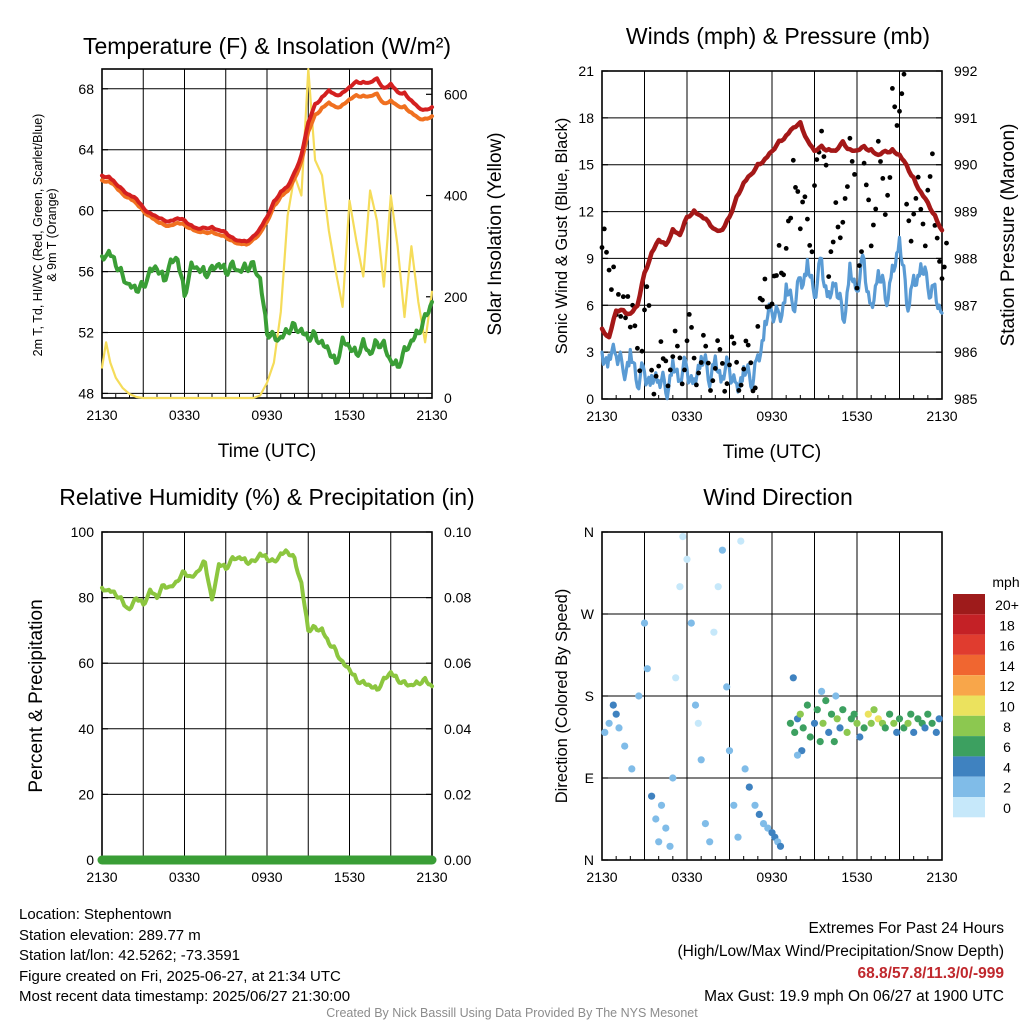  I want to click on y2-tick-label: 992, so click(966, 71).